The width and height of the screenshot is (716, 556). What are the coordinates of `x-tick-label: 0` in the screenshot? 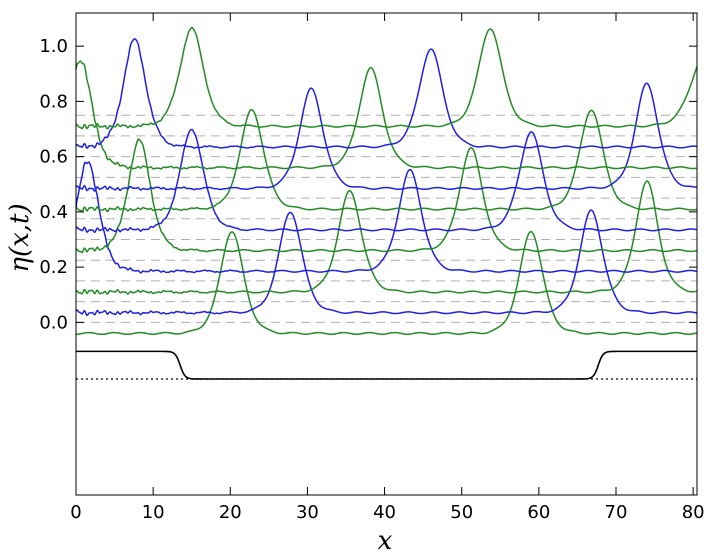 It's located at (75, 512).